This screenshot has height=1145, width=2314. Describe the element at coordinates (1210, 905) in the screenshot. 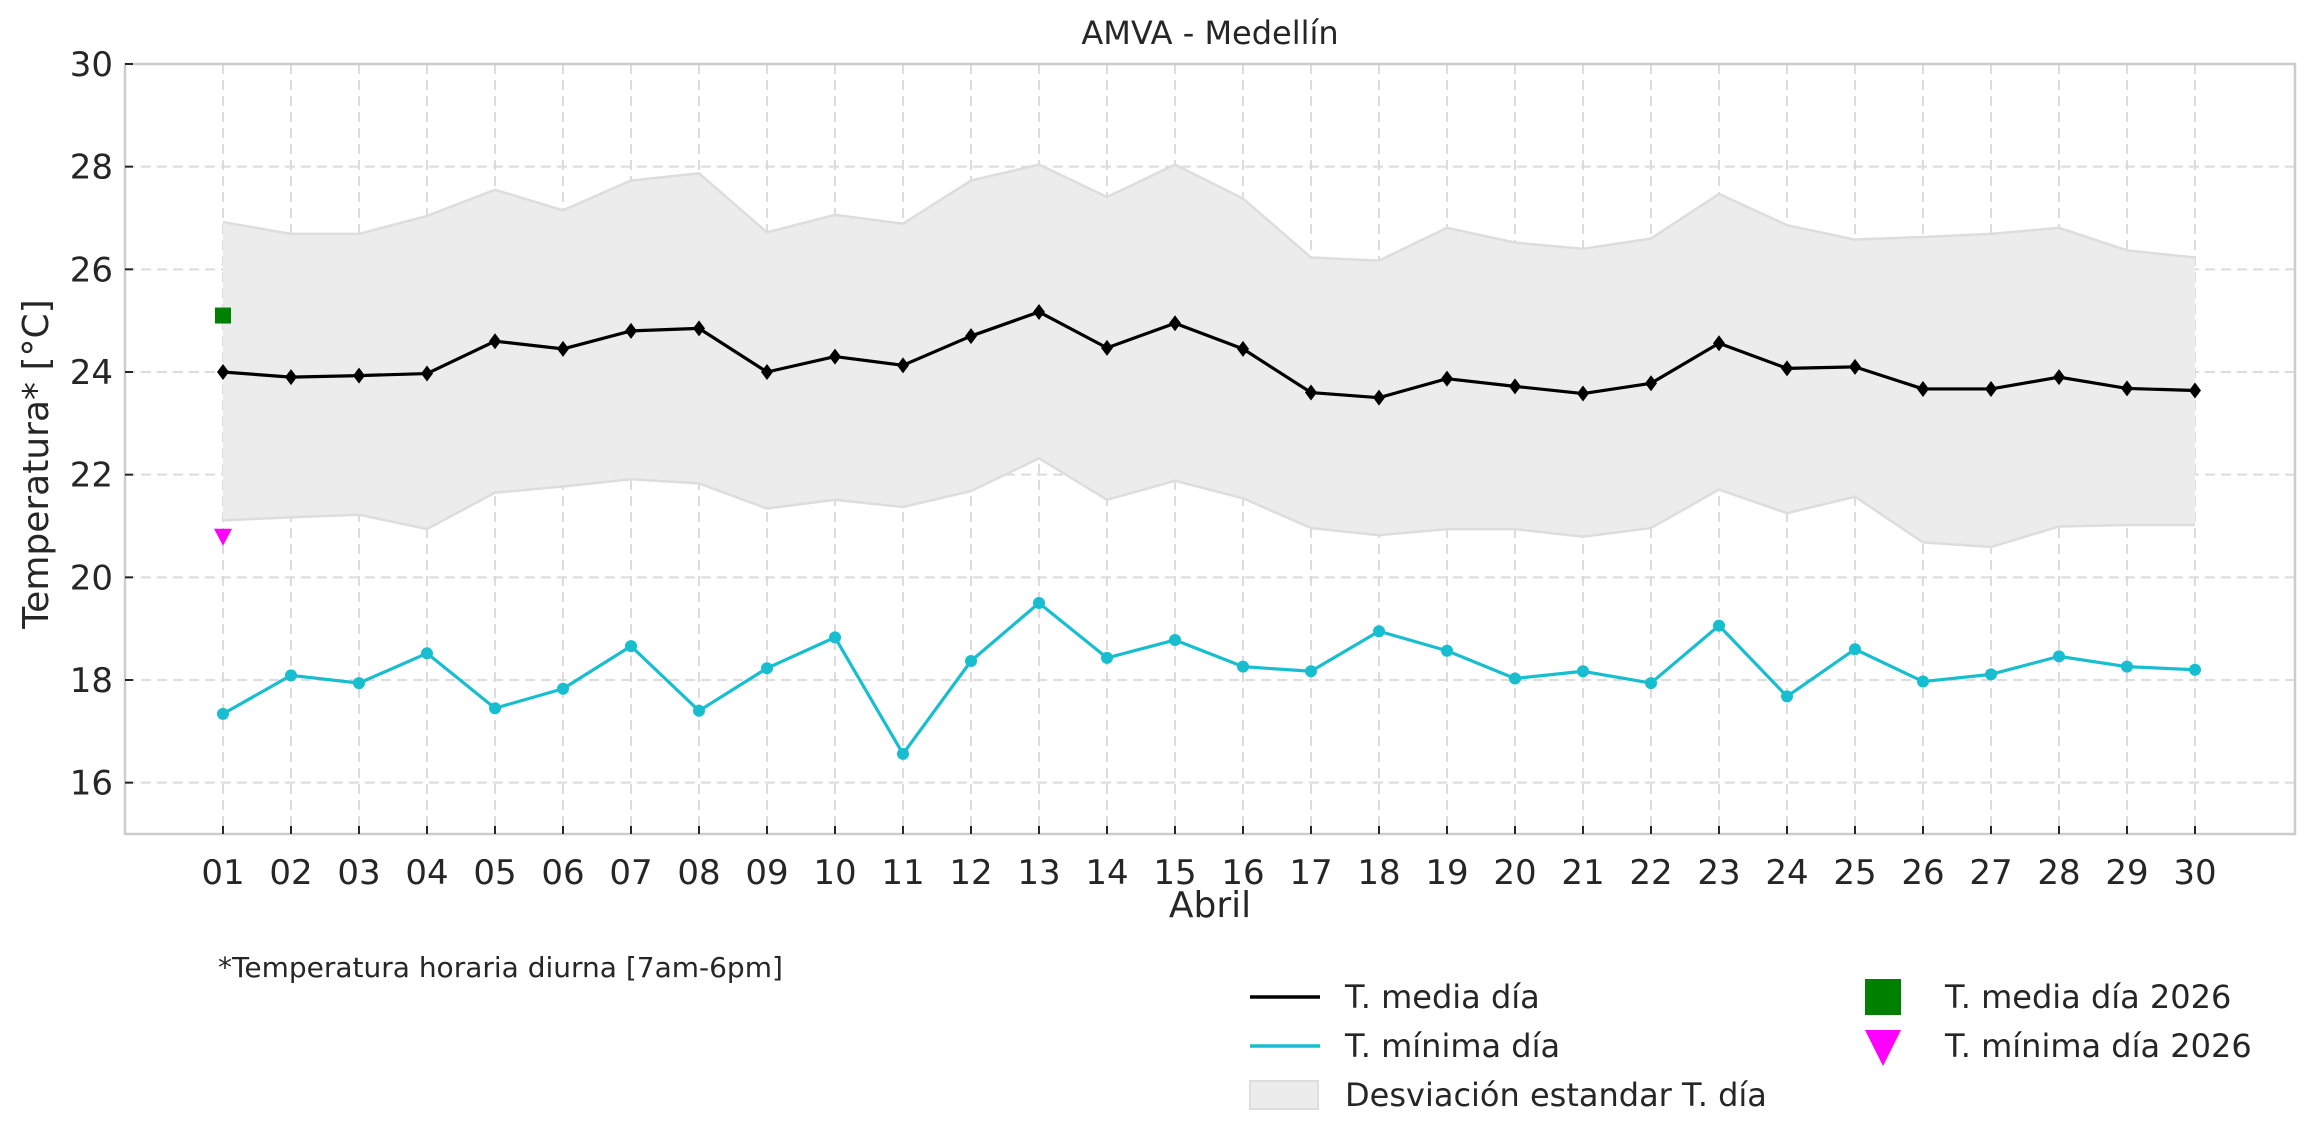

I see `x-axis-label: Abril` at that location.